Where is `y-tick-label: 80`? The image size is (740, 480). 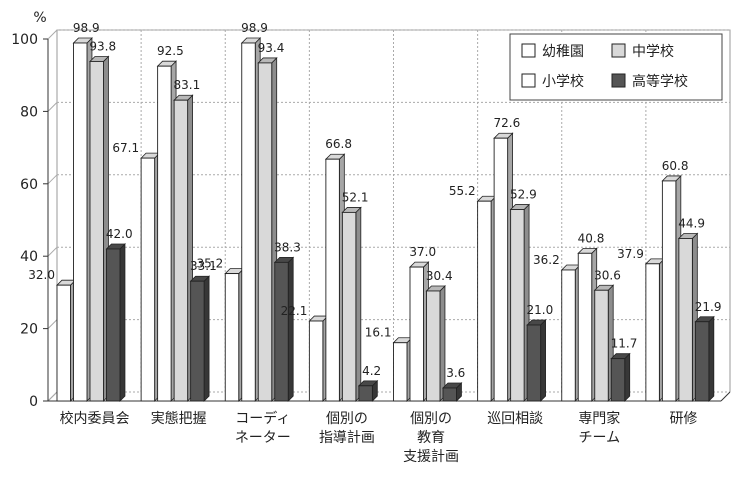
y-tick-label: 80 is located at coordinates (29, 112).